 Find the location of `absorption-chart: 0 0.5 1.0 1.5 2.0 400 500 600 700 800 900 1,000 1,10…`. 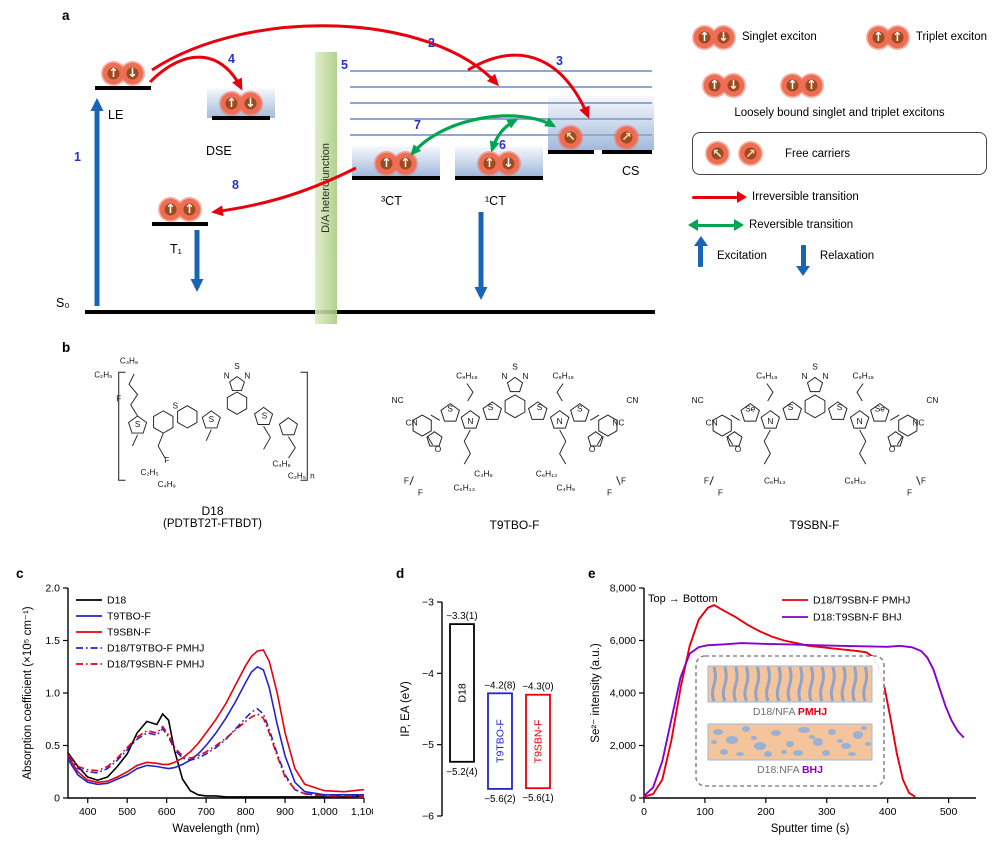

absorption-chart: 0 0.5 1.0 1.5 2.0 400 500 600 700 800 900 1,000 1,10… is located at coordinates (197, 709).